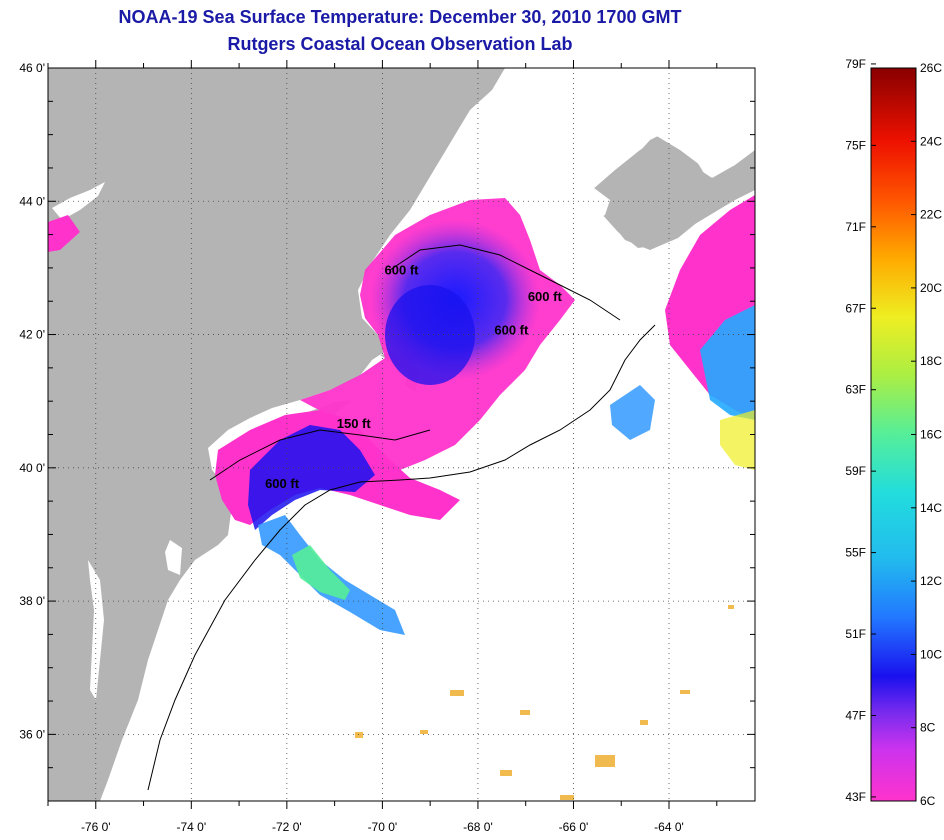  I want to click on lon-tick-label: -68 0', so click(478, 827).